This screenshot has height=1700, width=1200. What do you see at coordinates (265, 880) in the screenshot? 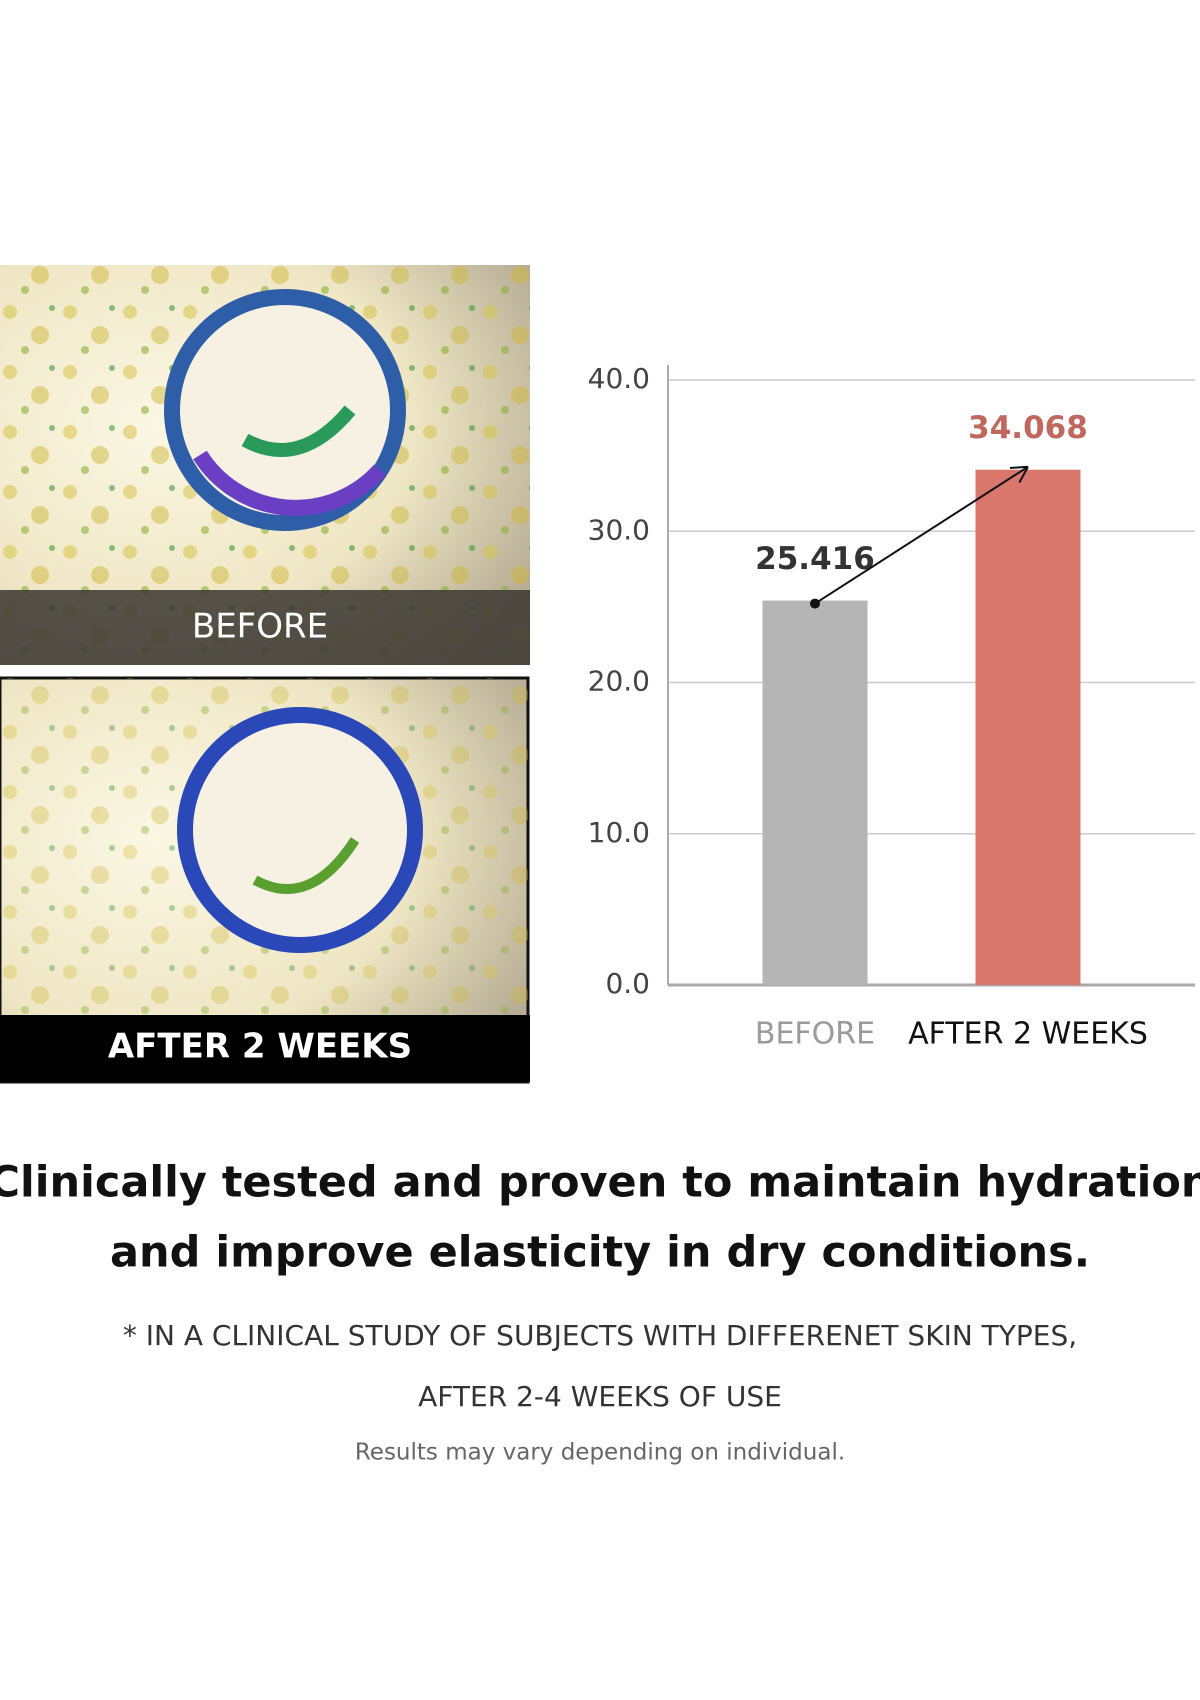
I see `after-photo` at bounding box center [265, 880].